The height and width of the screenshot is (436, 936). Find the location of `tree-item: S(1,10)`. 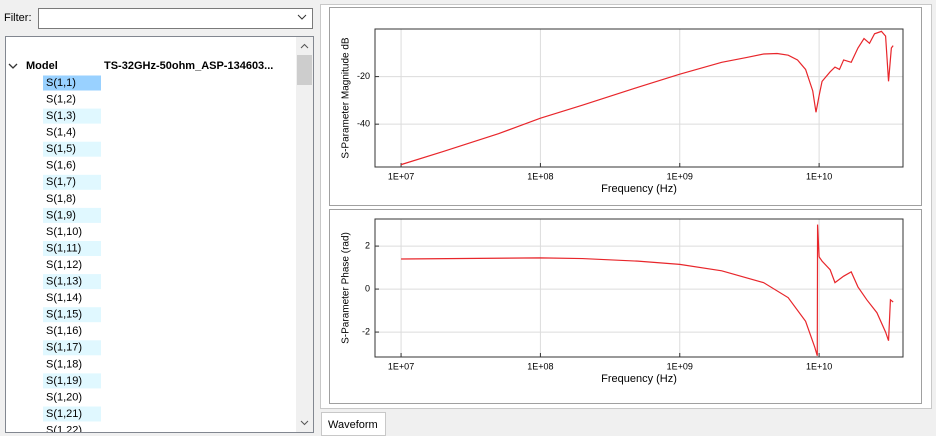

tree-item: S(1,10) is located at coordinates (64, 232).